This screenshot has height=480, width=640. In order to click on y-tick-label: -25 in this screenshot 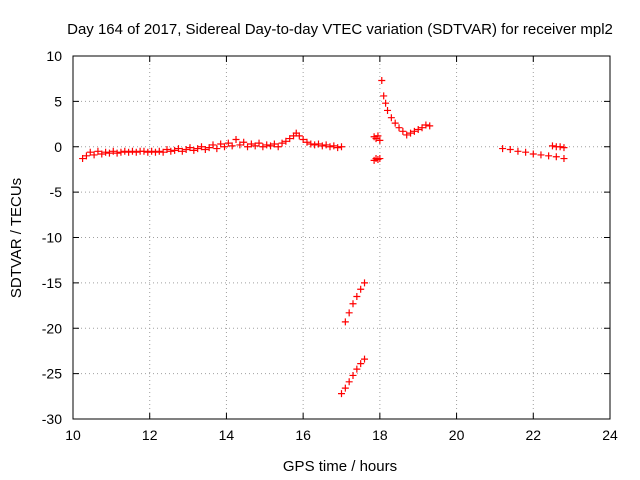, I will do `click(52, 374)`.